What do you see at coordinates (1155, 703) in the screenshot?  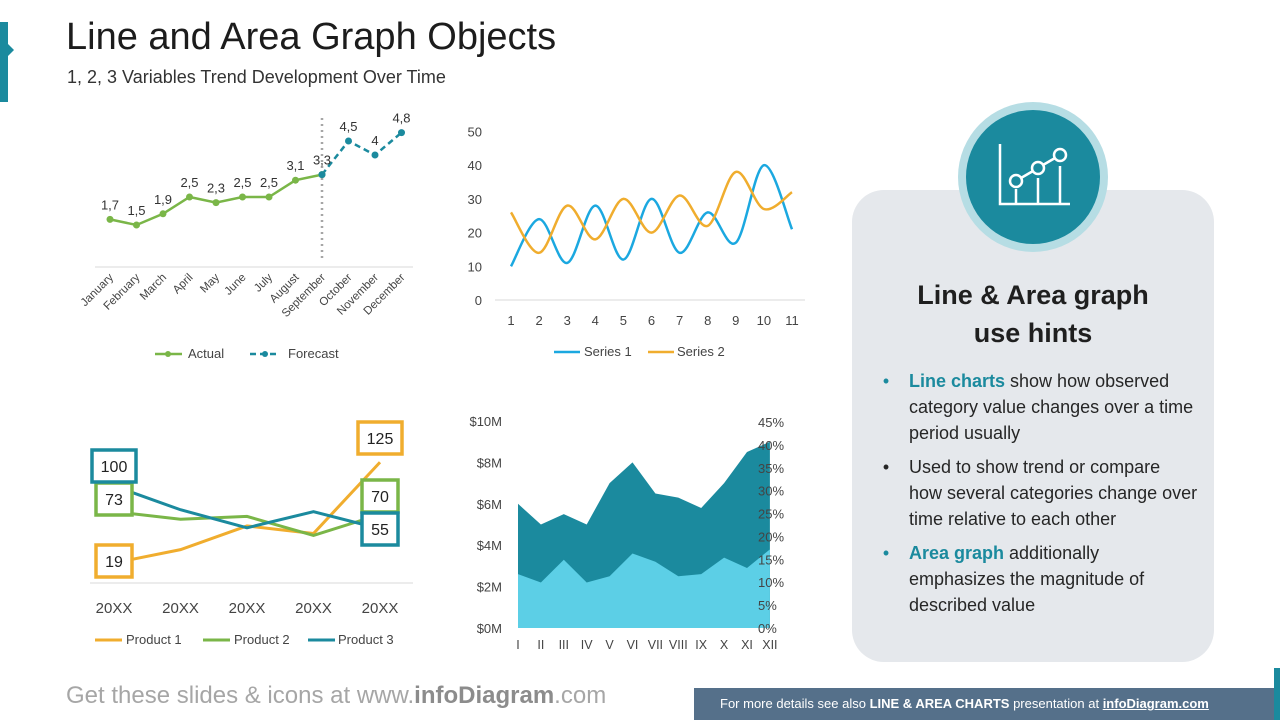 I see `footer-link: infoDiagram.com` at bounding box center [1155, 703].